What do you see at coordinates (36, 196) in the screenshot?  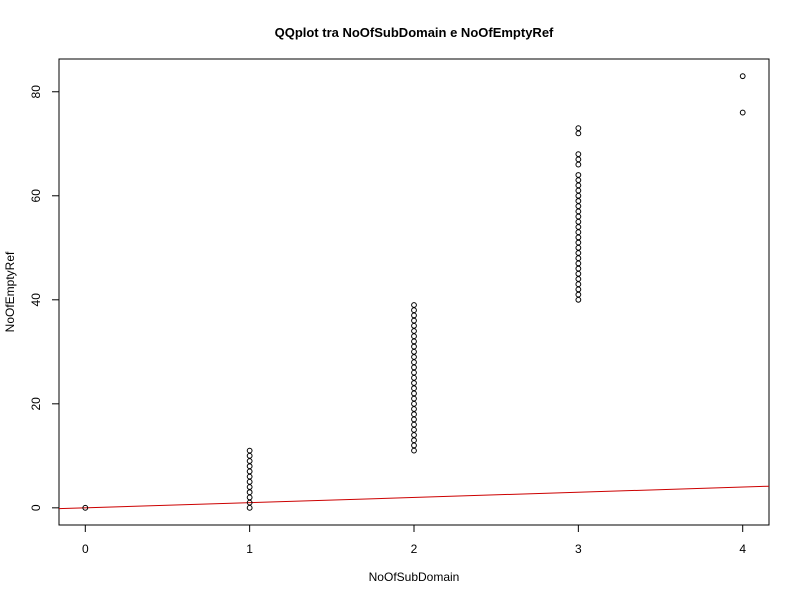 I see `y-tick-label: 60` at bounding box center [36, 196].